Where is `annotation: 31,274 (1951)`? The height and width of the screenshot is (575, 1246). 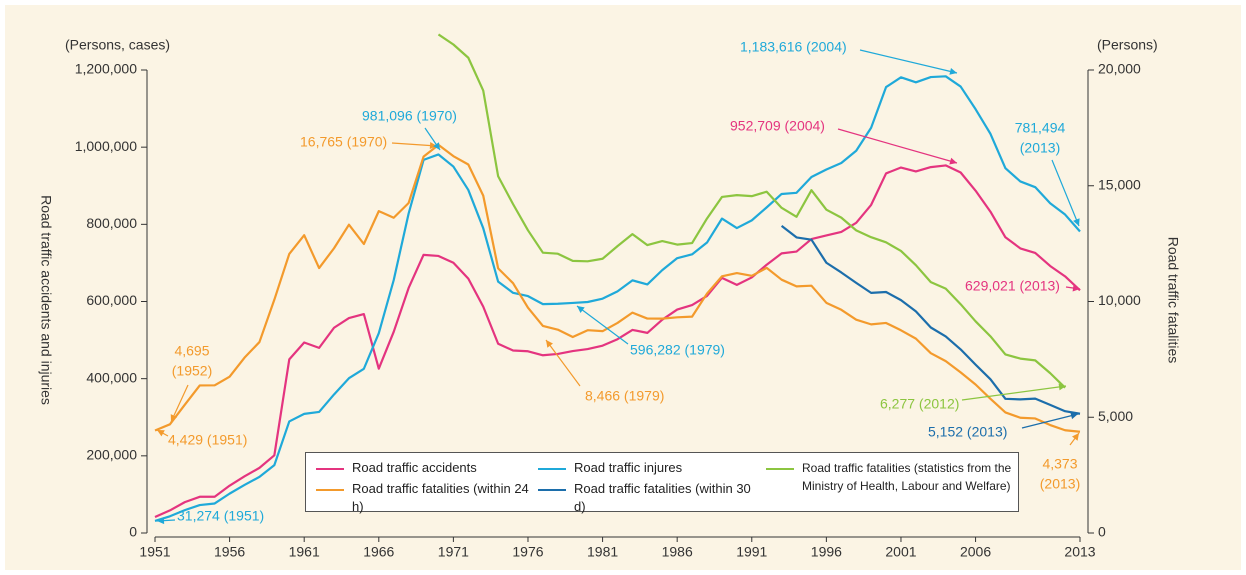 annotation: 31,274 (1951) is located at coordinates (220, 516).